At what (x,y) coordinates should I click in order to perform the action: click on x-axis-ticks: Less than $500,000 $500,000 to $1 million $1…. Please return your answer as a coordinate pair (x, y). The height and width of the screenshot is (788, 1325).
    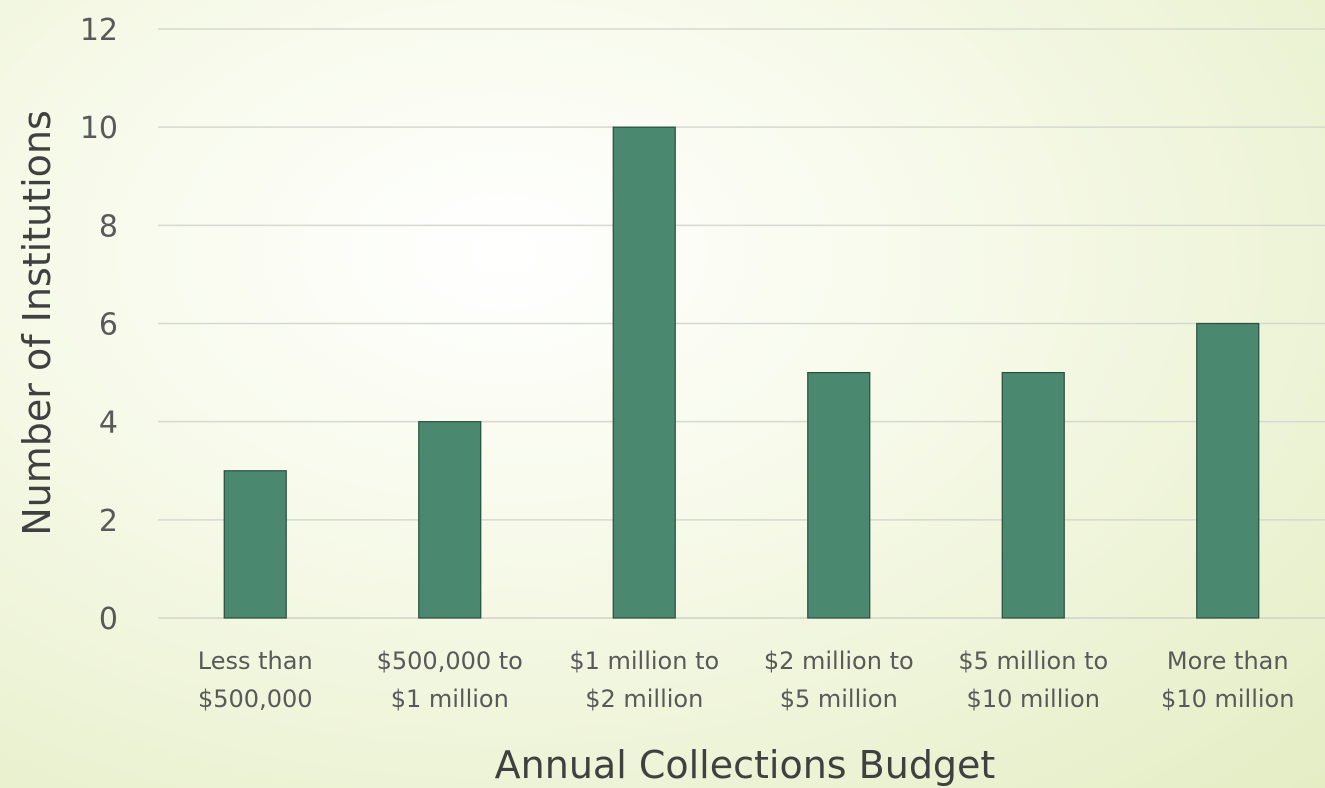
    Looking at the image, I should click on (746, 680).